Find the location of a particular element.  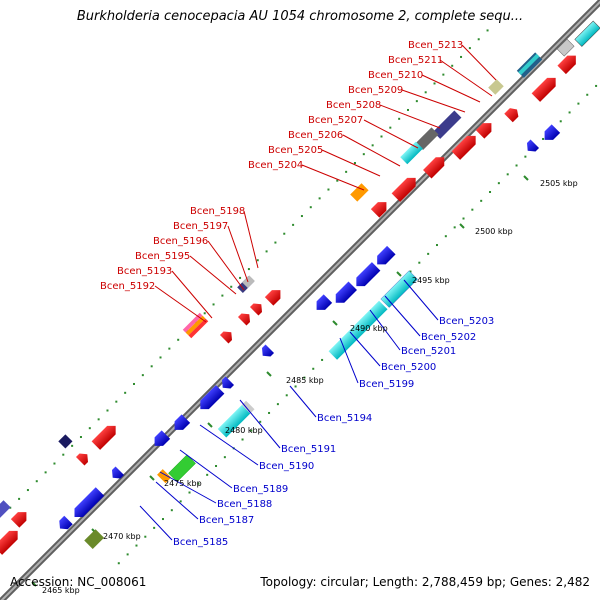

gene-label: Bcen_5187 is located at coordinates (226, 520).